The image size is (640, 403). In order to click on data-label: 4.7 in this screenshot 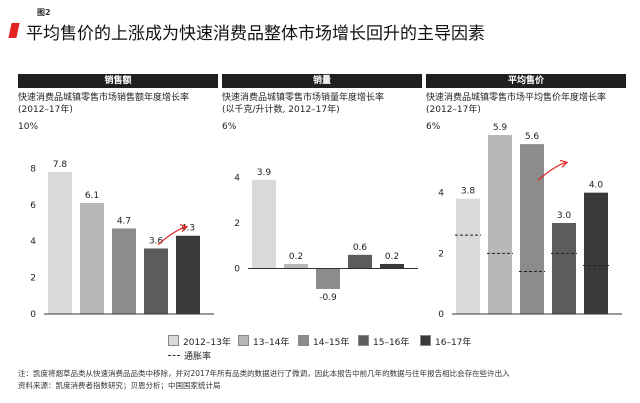, I will do `click(124, 221)`.